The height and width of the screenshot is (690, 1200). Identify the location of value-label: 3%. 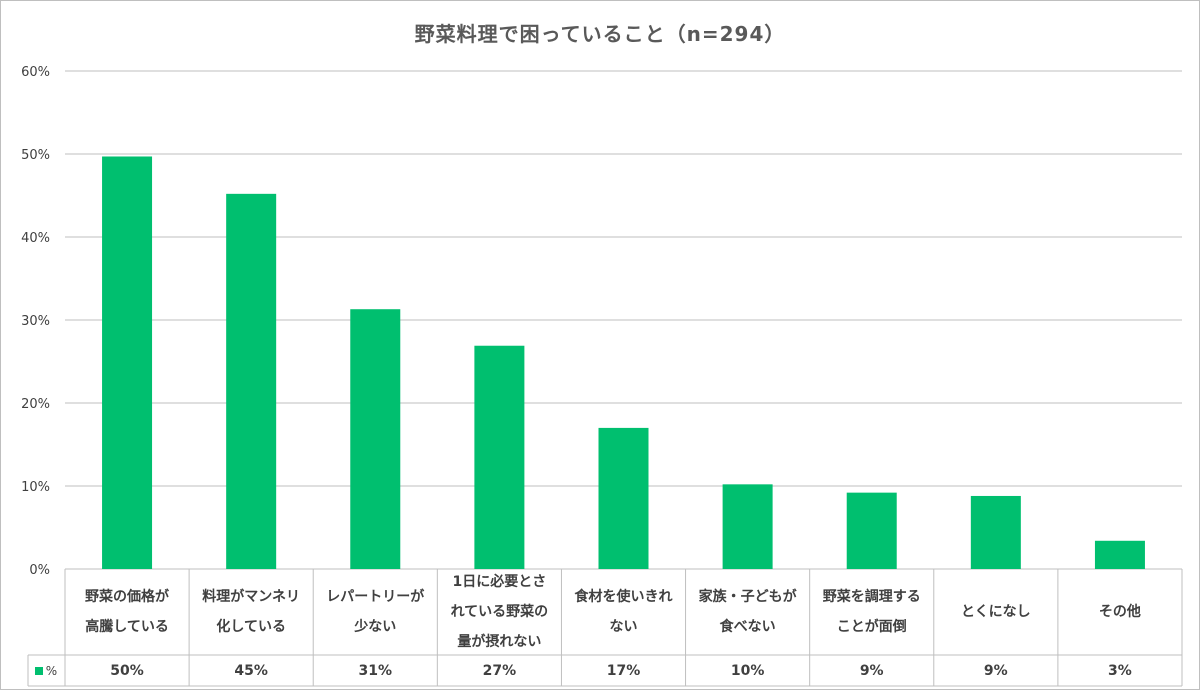
(1120, 670).